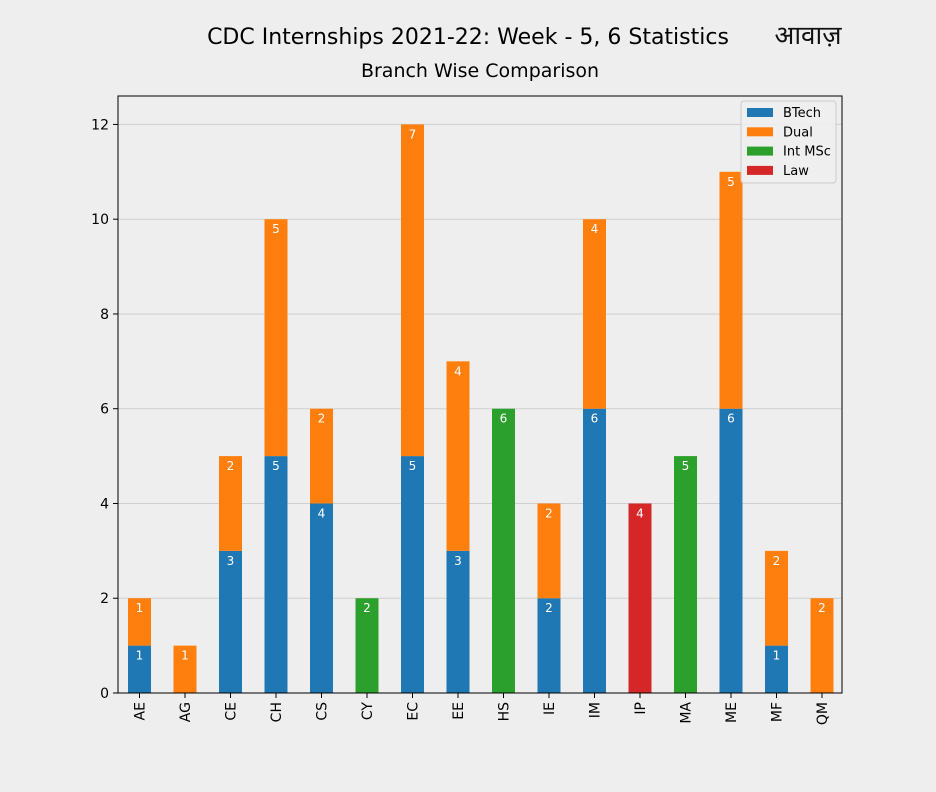 The width and height of the screenshot is (936, 792). Describe the element at coordinates (139, 622) in the screenshot. I see `bar-ae-dual` at that location.